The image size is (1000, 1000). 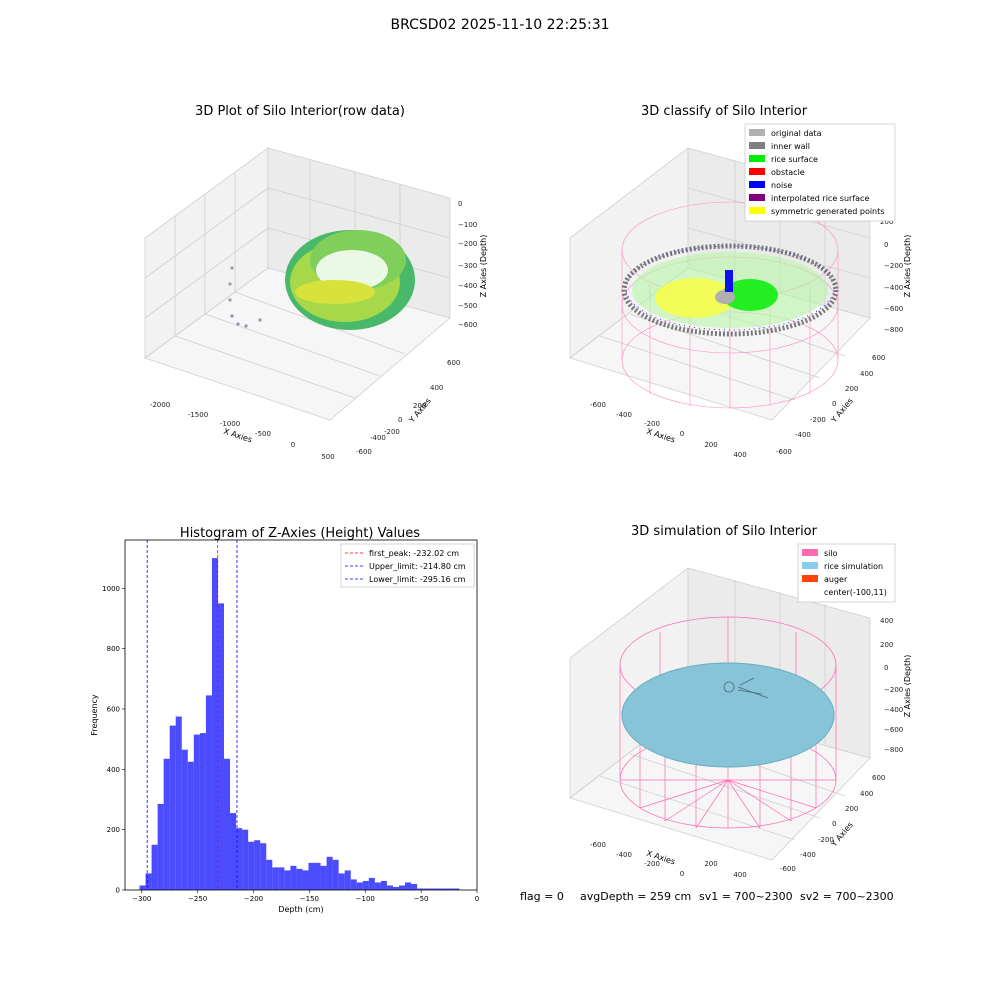 What do you see at coordinates (728, 715) in the screenshot?
I see `simulation-rice-surface` at bounding box center [728, 715].